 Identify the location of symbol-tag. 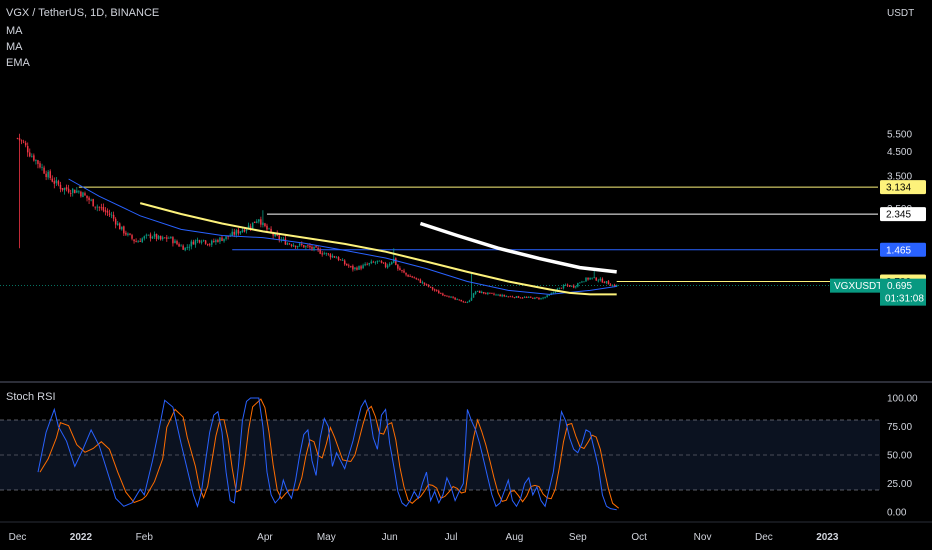
(856, 285).